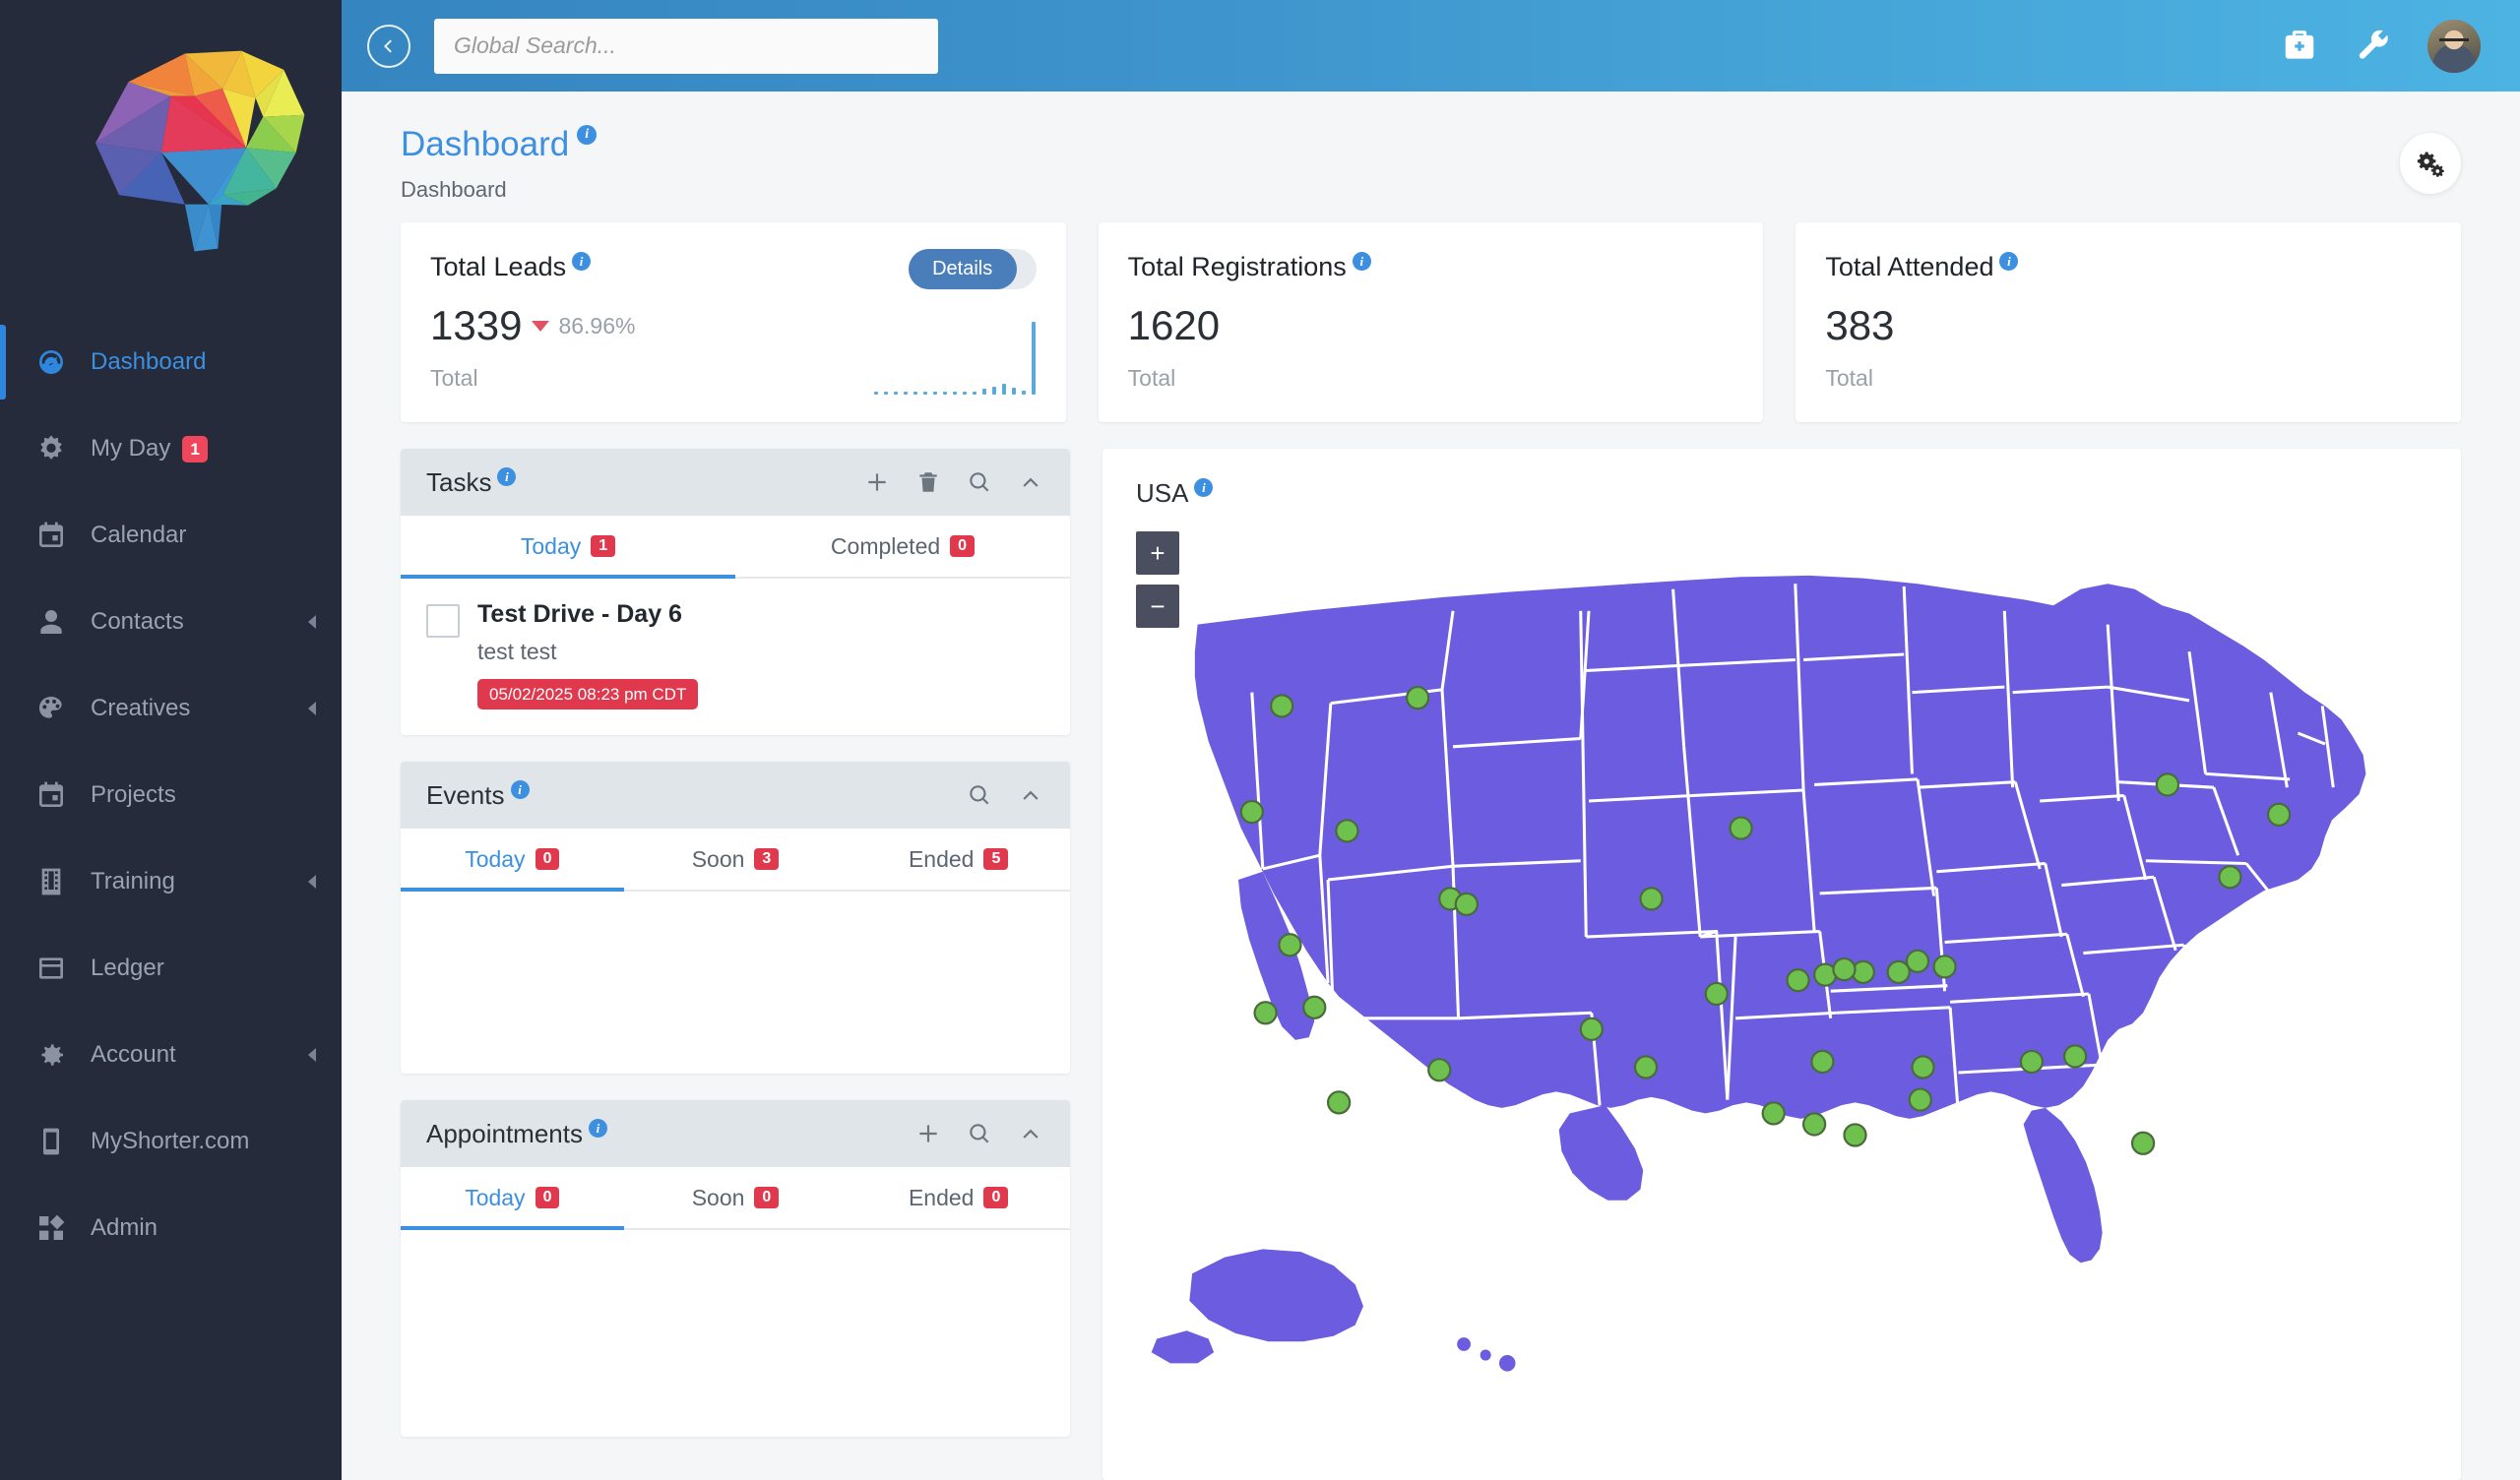 This screenshot has height=1480, width=2520. What do you see at coordinates (312, 708) in the screenshot?
I see `chevron-right-icon` at bounding box center [312, 708].